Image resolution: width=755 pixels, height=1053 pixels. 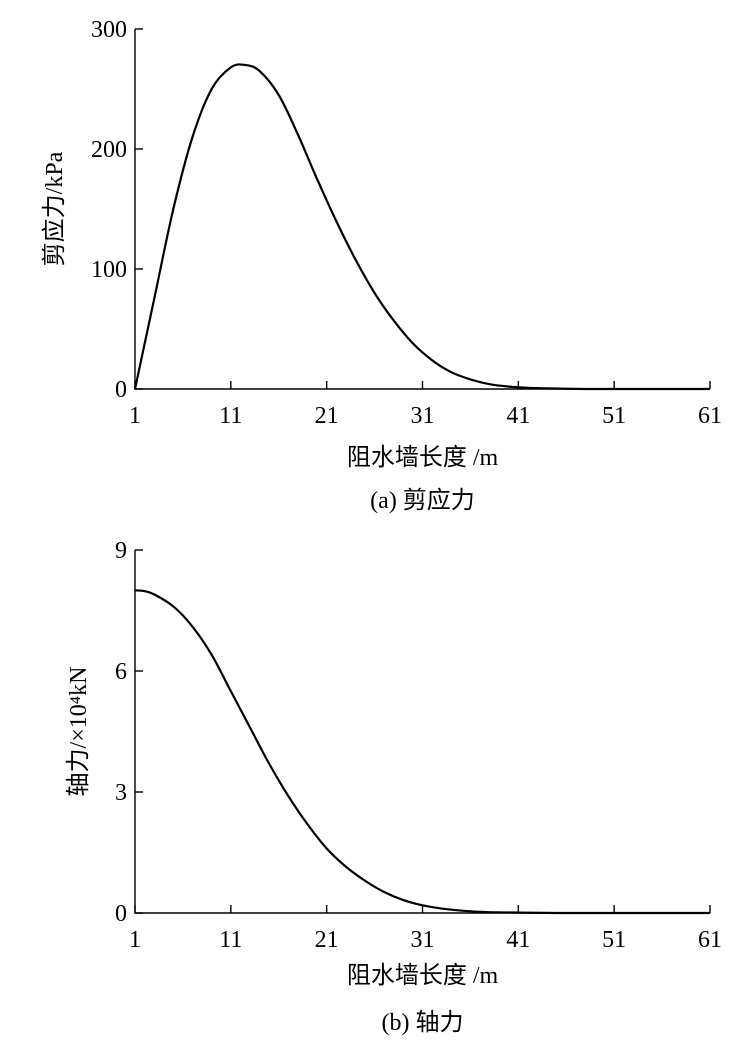 What do you see at coordinates (710, 416) in the screenshot?
I see `panel-a-x-tick-label-6: 61` at bounding box center [710, 416].